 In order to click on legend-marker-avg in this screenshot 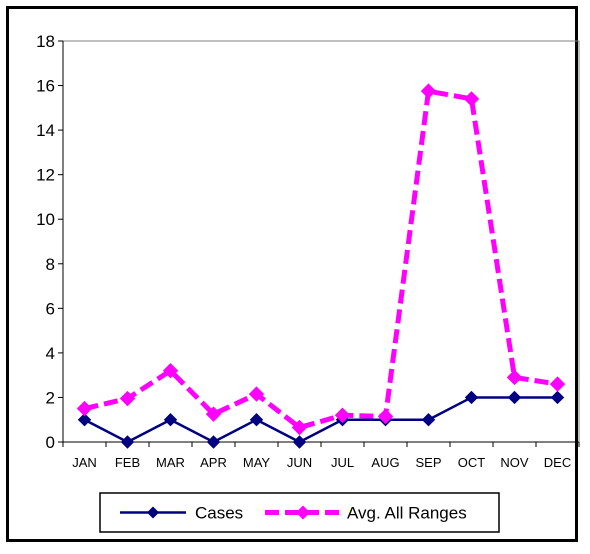, I will do `click(303, 512)`.